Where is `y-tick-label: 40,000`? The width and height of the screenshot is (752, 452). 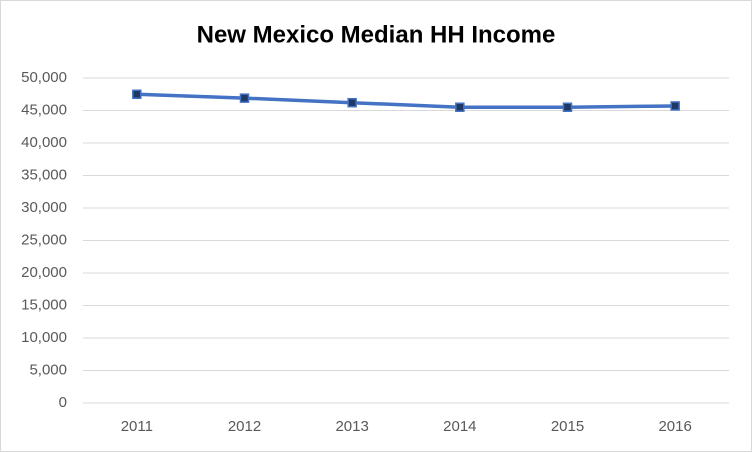 y-tick-label: 40,000 is located at coordinates (44, 142).